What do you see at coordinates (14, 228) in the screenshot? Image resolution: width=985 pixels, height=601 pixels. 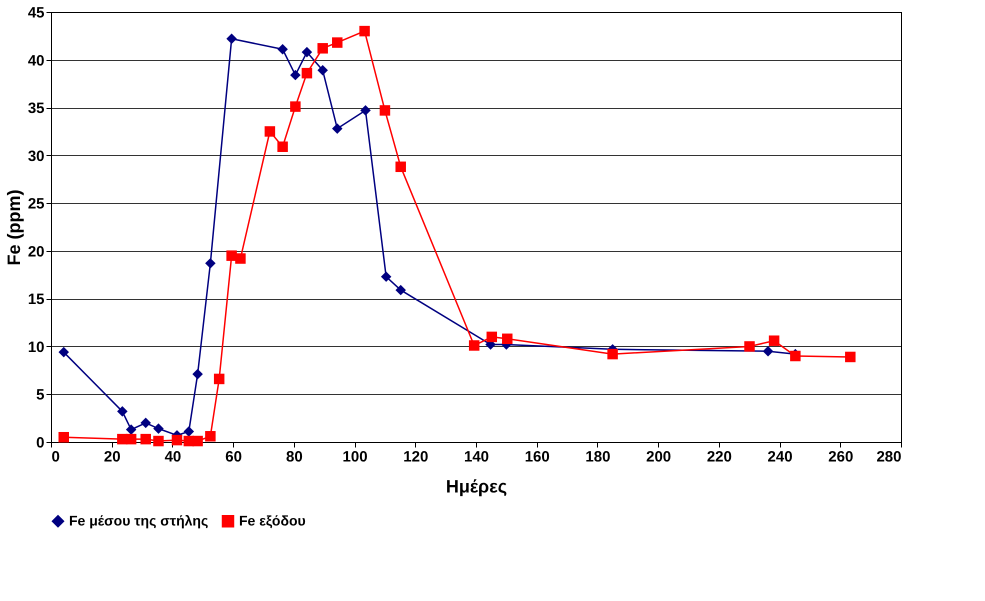 I see `y-axis-title: Fe (ppm)` at bounding box center [14, 228].